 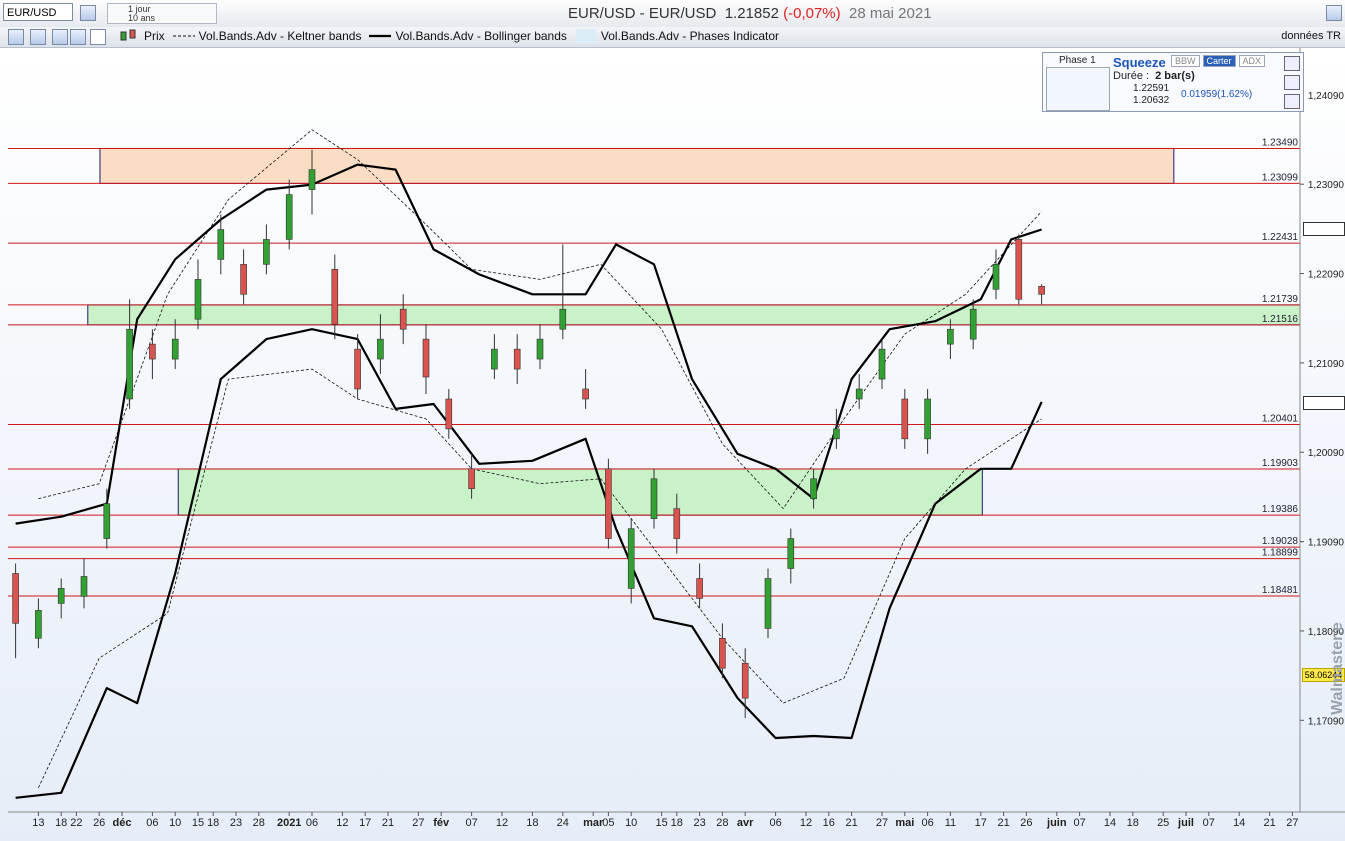 What do you see at coordinates (1280, 319) in the screenshot?
I see `level-label: 1.21516` at bounding box center [1280, 319].